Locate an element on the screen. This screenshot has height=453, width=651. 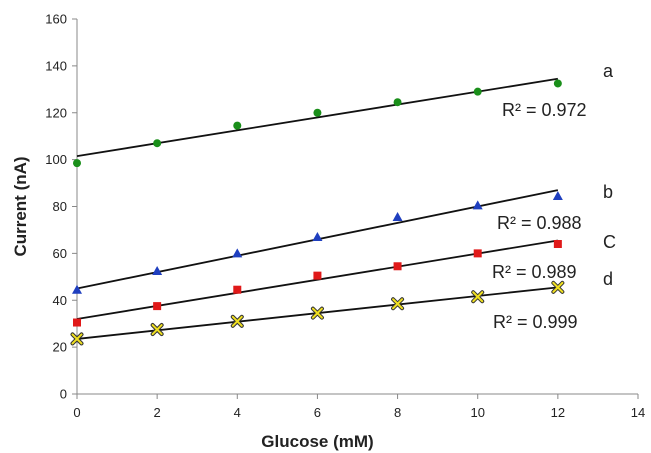
x-tick-label: 12 is located at coordinates (558, 412).